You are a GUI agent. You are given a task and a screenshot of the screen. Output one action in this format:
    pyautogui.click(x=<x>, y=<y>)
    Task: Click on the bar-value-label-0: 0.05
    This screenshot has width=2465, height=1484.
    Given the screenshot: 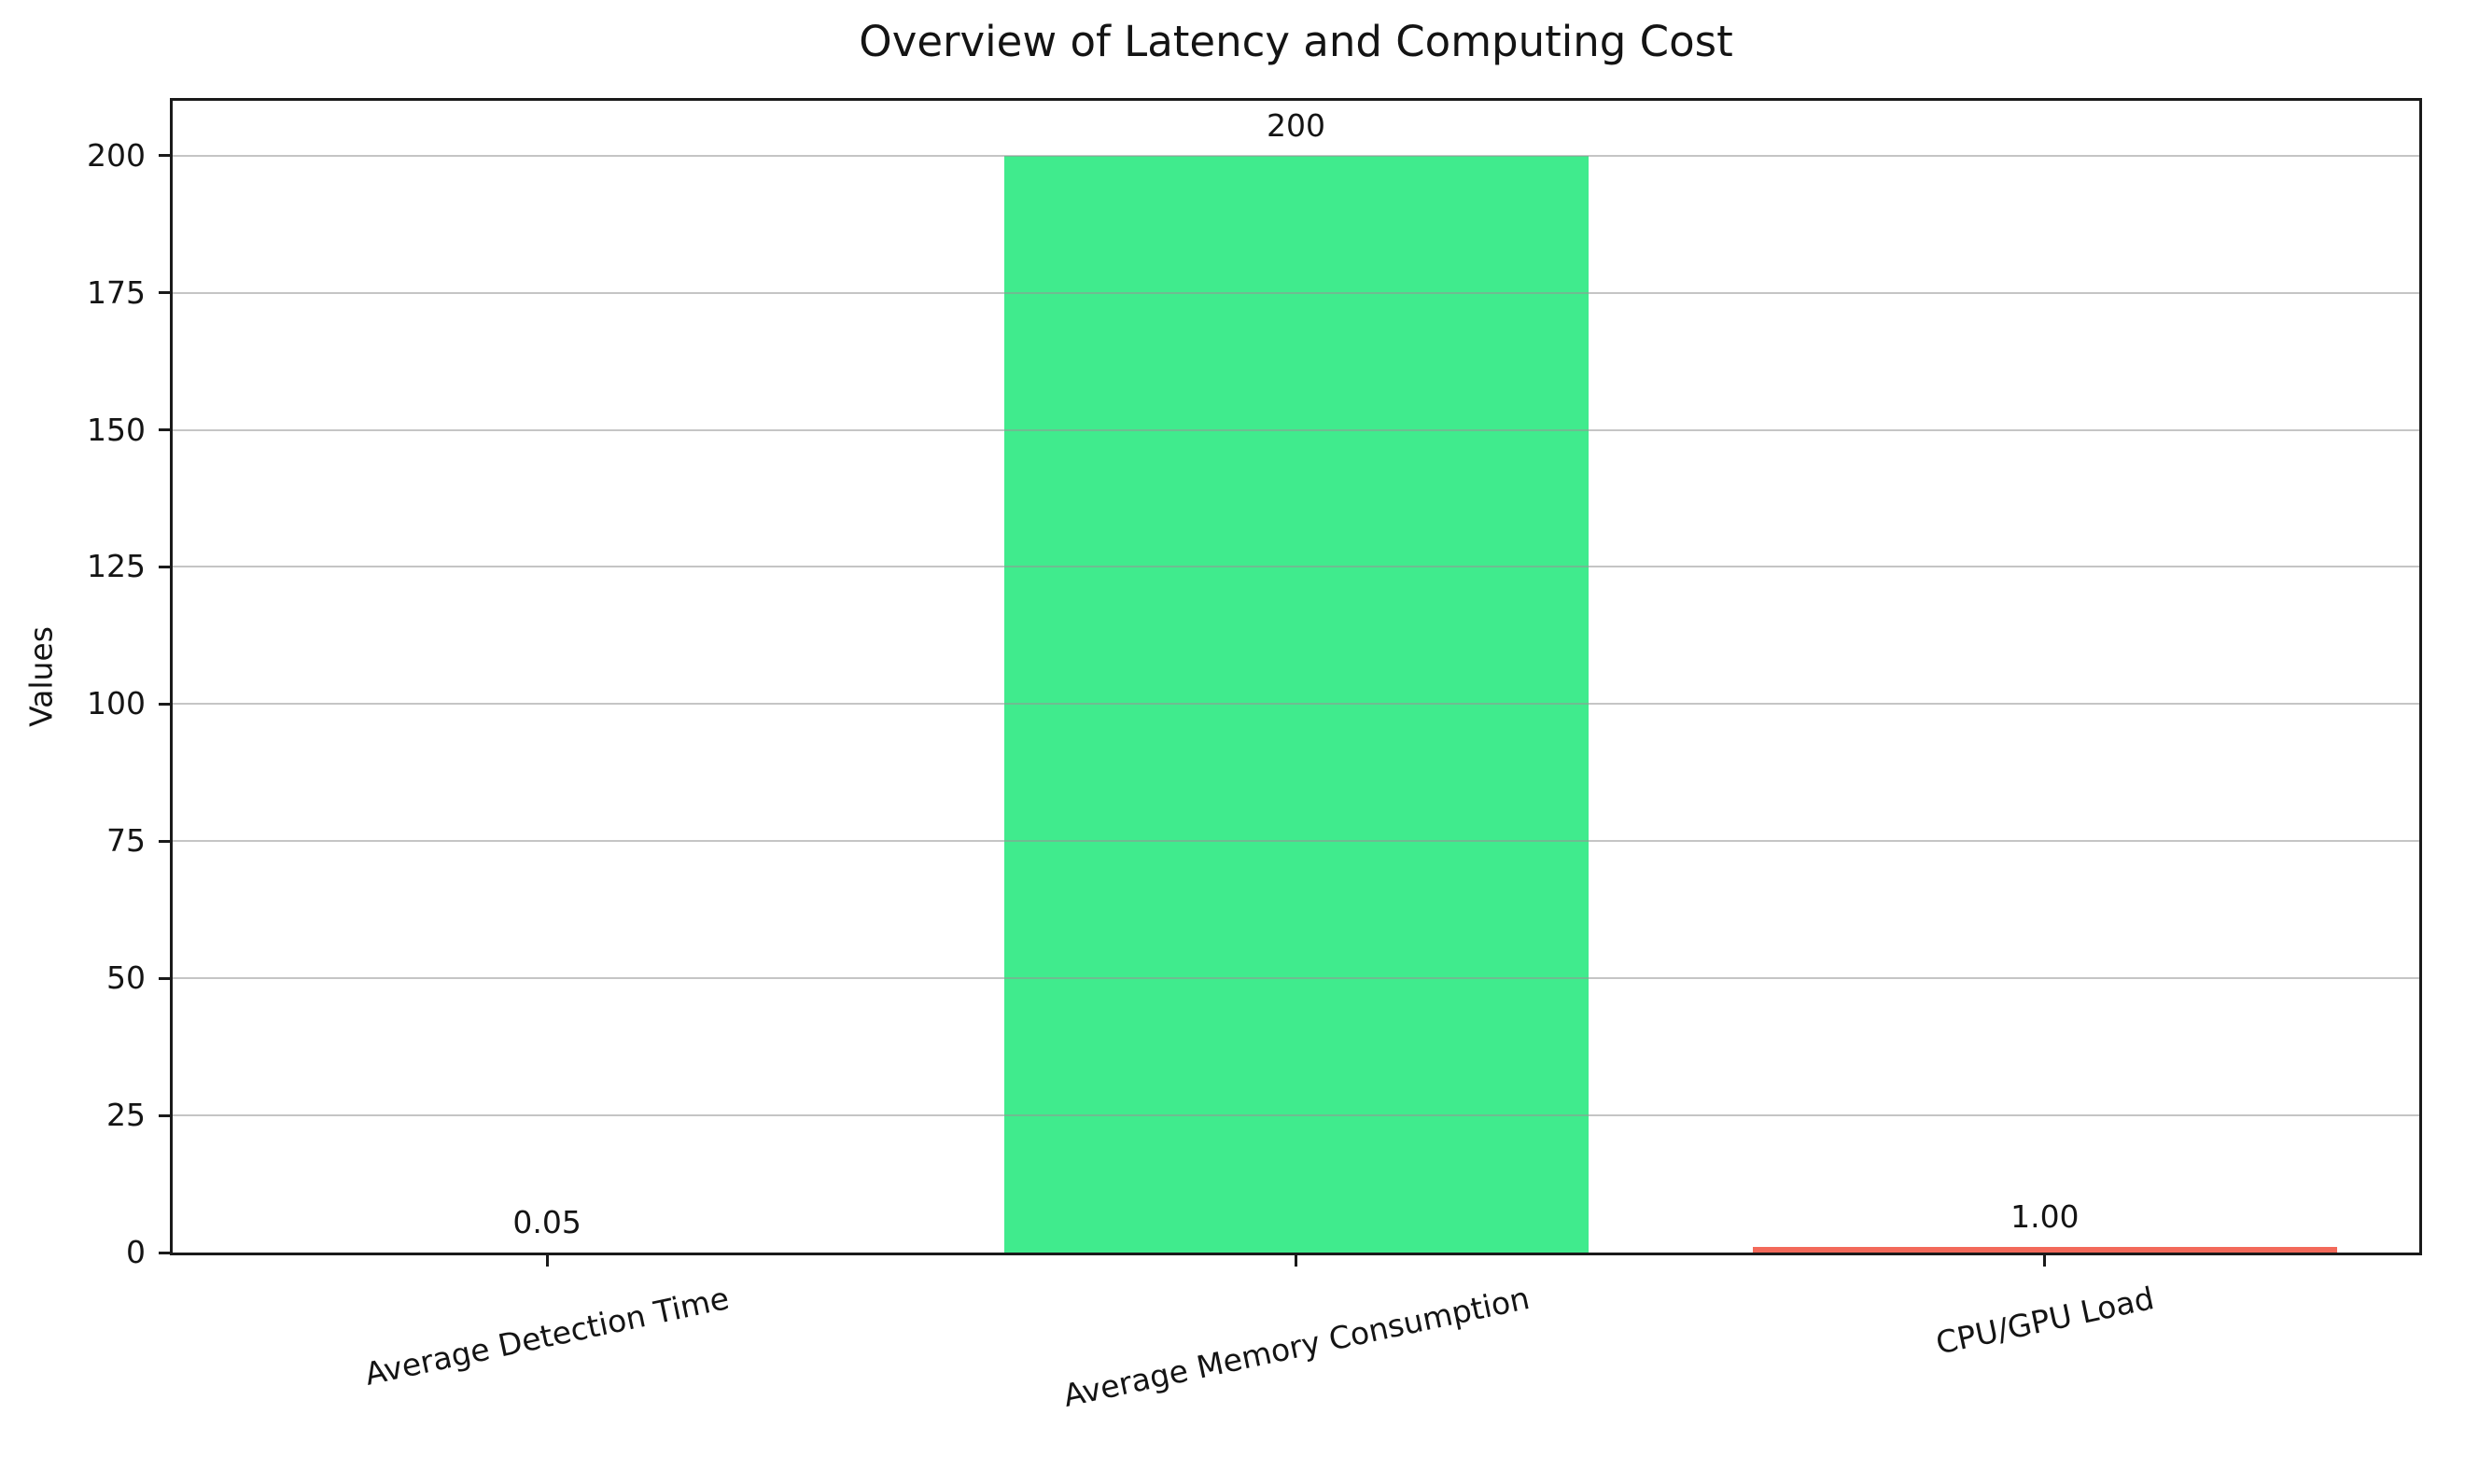 What is the action you would take?
    pyautogui.click(x=546, y=1221)
    